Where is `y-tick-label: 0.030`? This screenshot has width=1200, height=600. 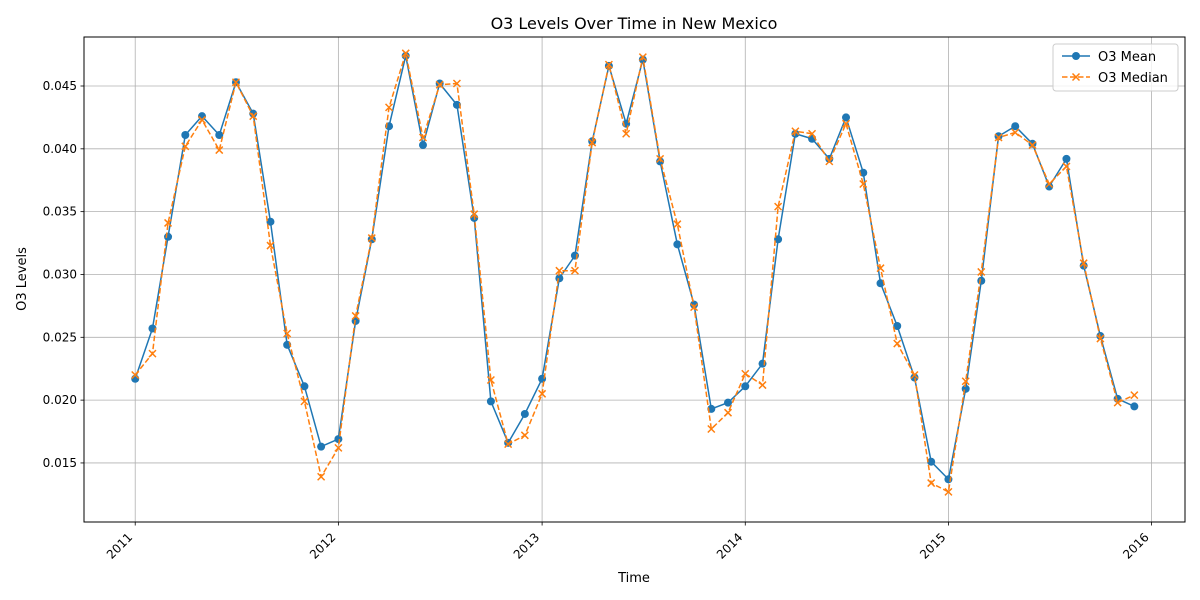 y-tick-label: 0.030 is located at coordinates (60, 274).